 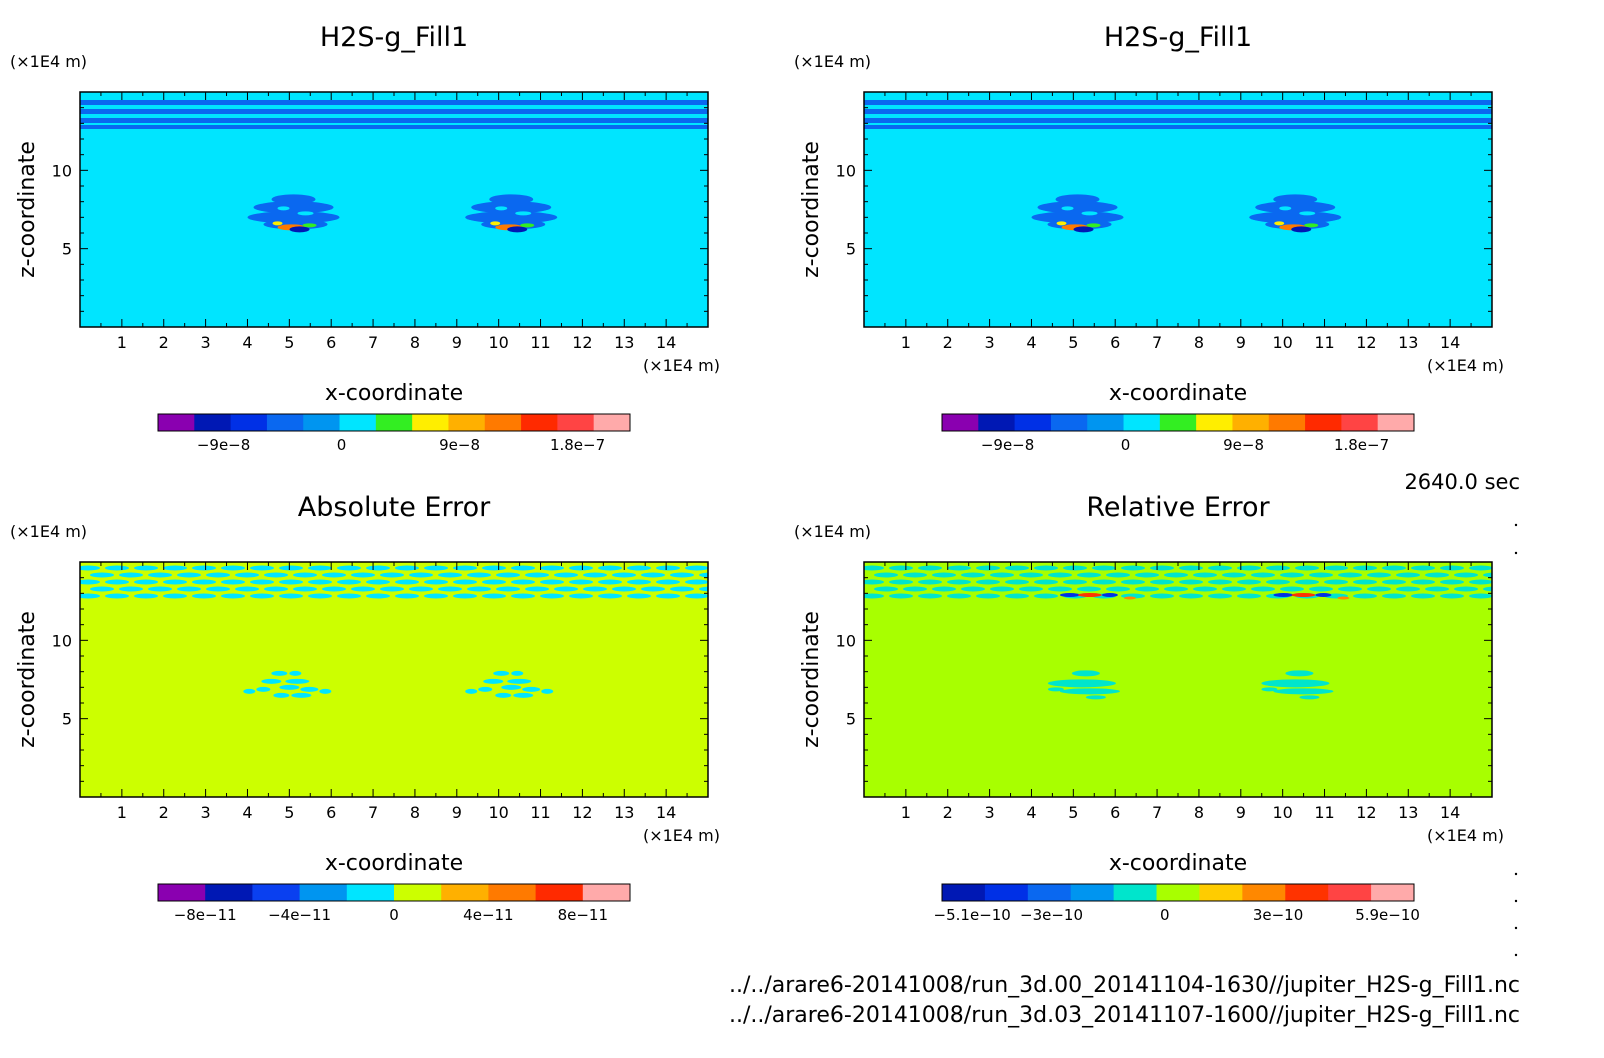 I want to click on colorbar-tick-label: 1.8e−7, so click(x=577, y=445).